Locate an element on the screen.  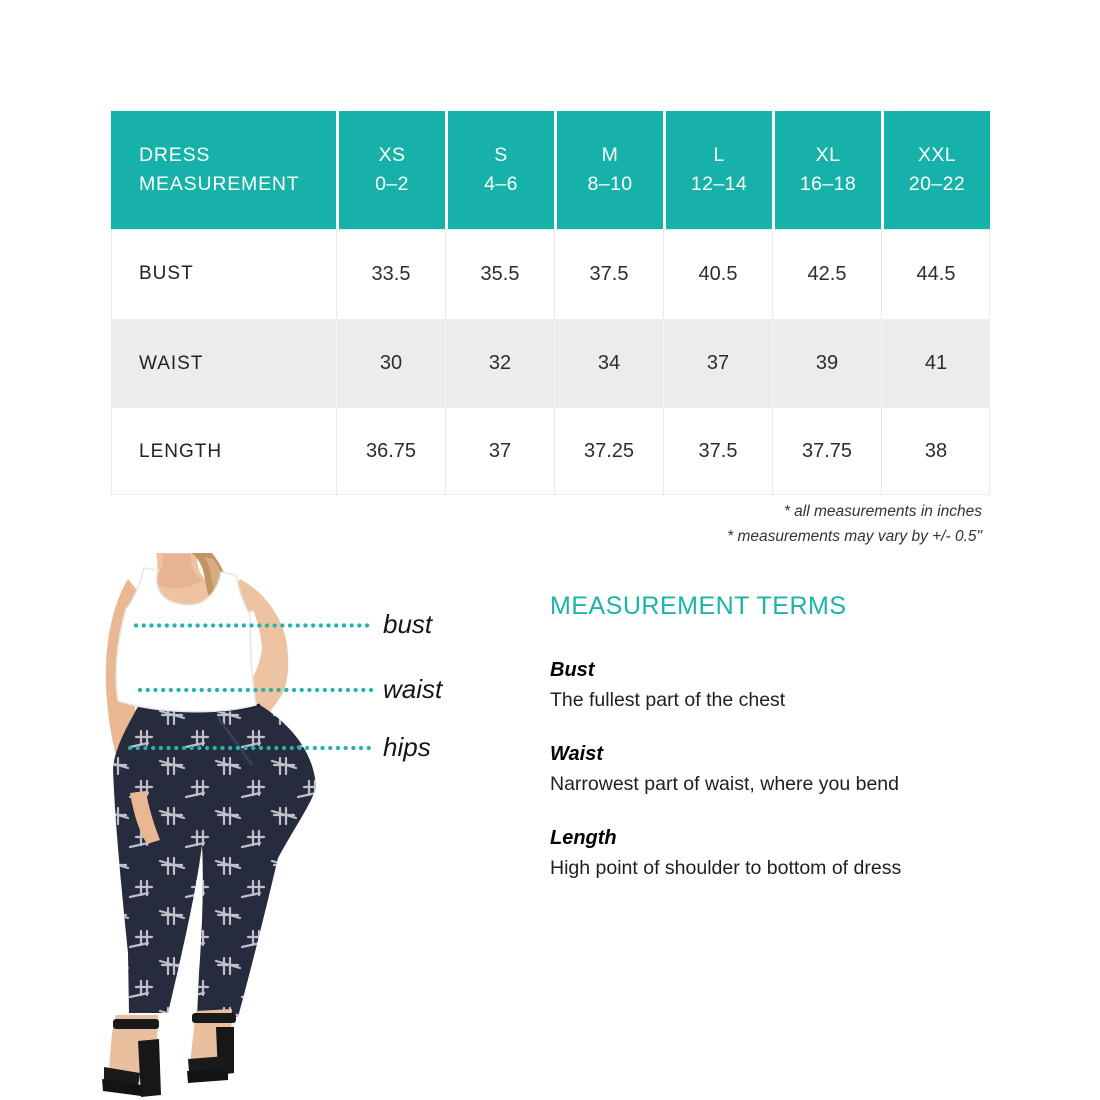
measurement-lines is located at coordinates (251, 687).